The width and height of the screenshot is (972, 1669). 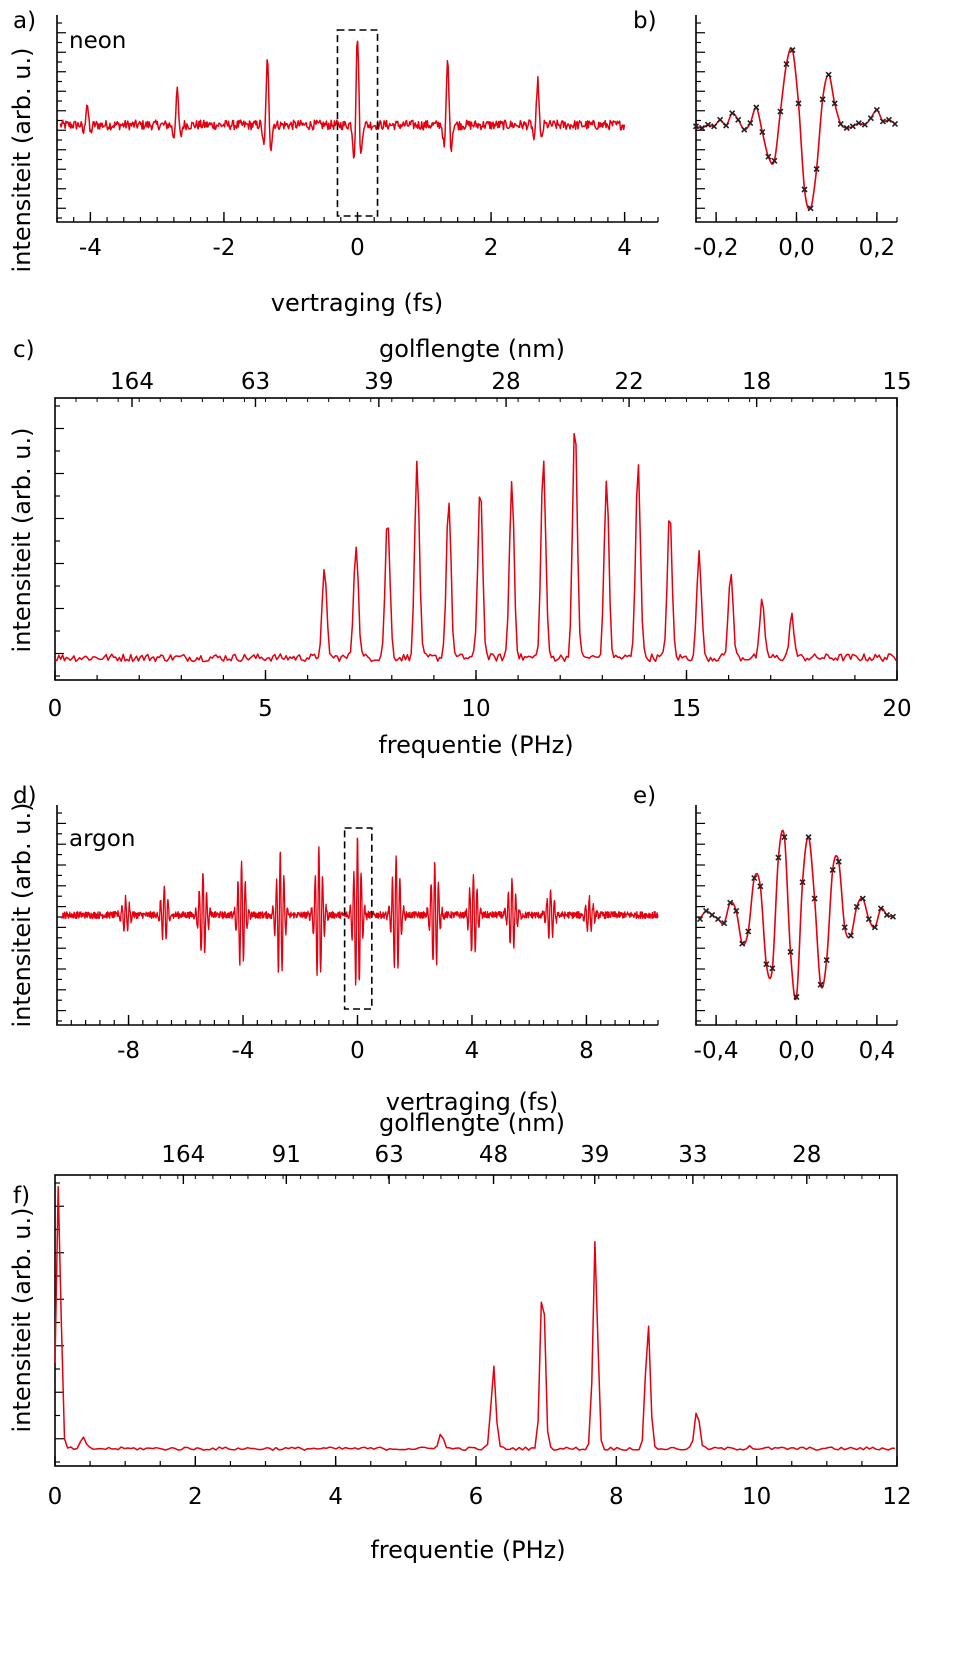 I want to click on panel-a-xtick-label: 2, so click(x=491, y=248).